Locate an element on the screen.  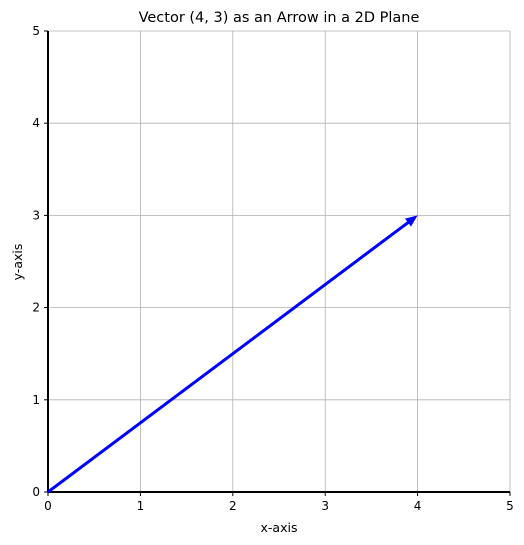
x-tick-label-5: 5 is located at coordinates (510, 506).